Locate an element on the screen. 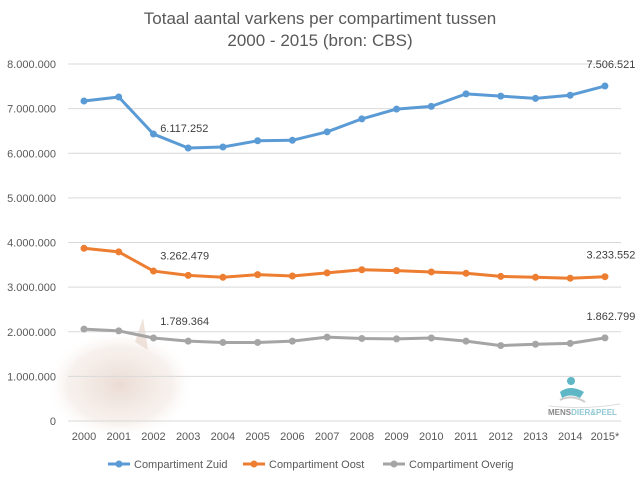  x-tick-label: 2010 is located at coordinates (431, 437).